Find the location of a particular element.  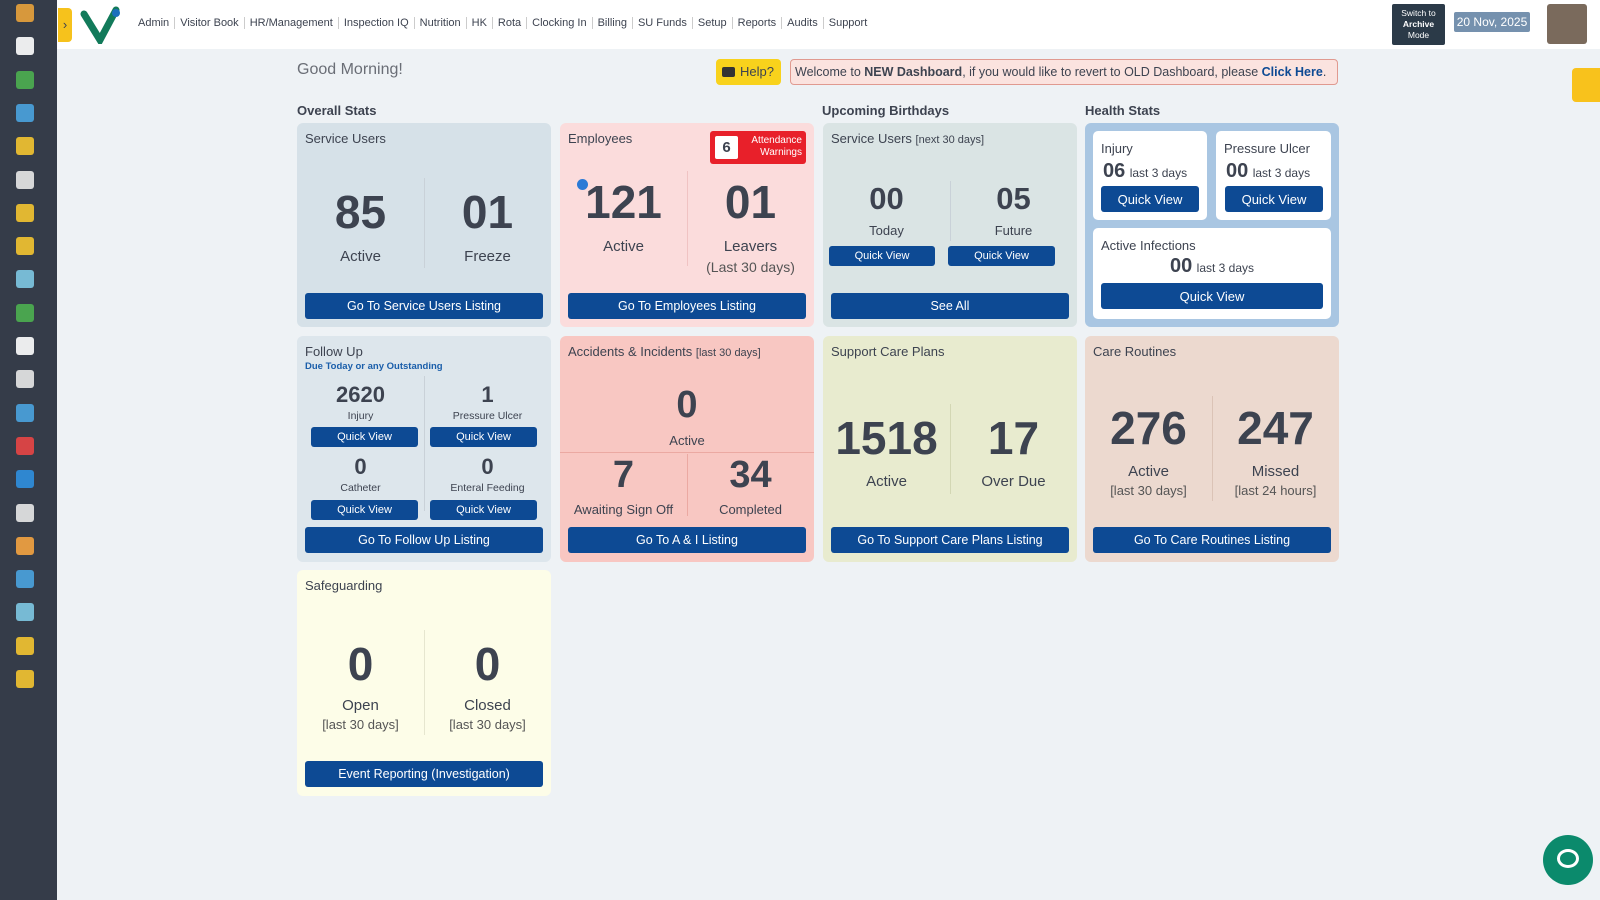

stat-note: (Last 30 days) is located at coordinates (750, 267).